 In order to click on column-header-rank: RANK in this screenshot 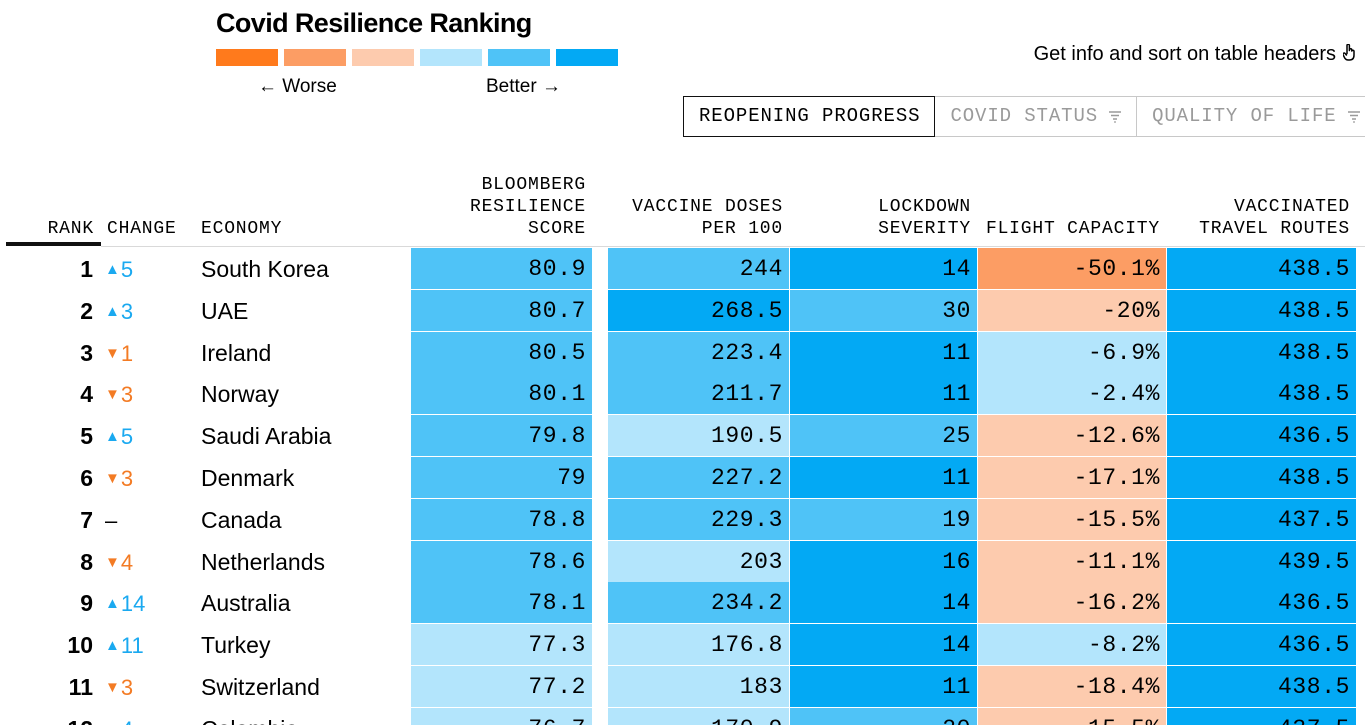, I will do `click(70, 229)`.